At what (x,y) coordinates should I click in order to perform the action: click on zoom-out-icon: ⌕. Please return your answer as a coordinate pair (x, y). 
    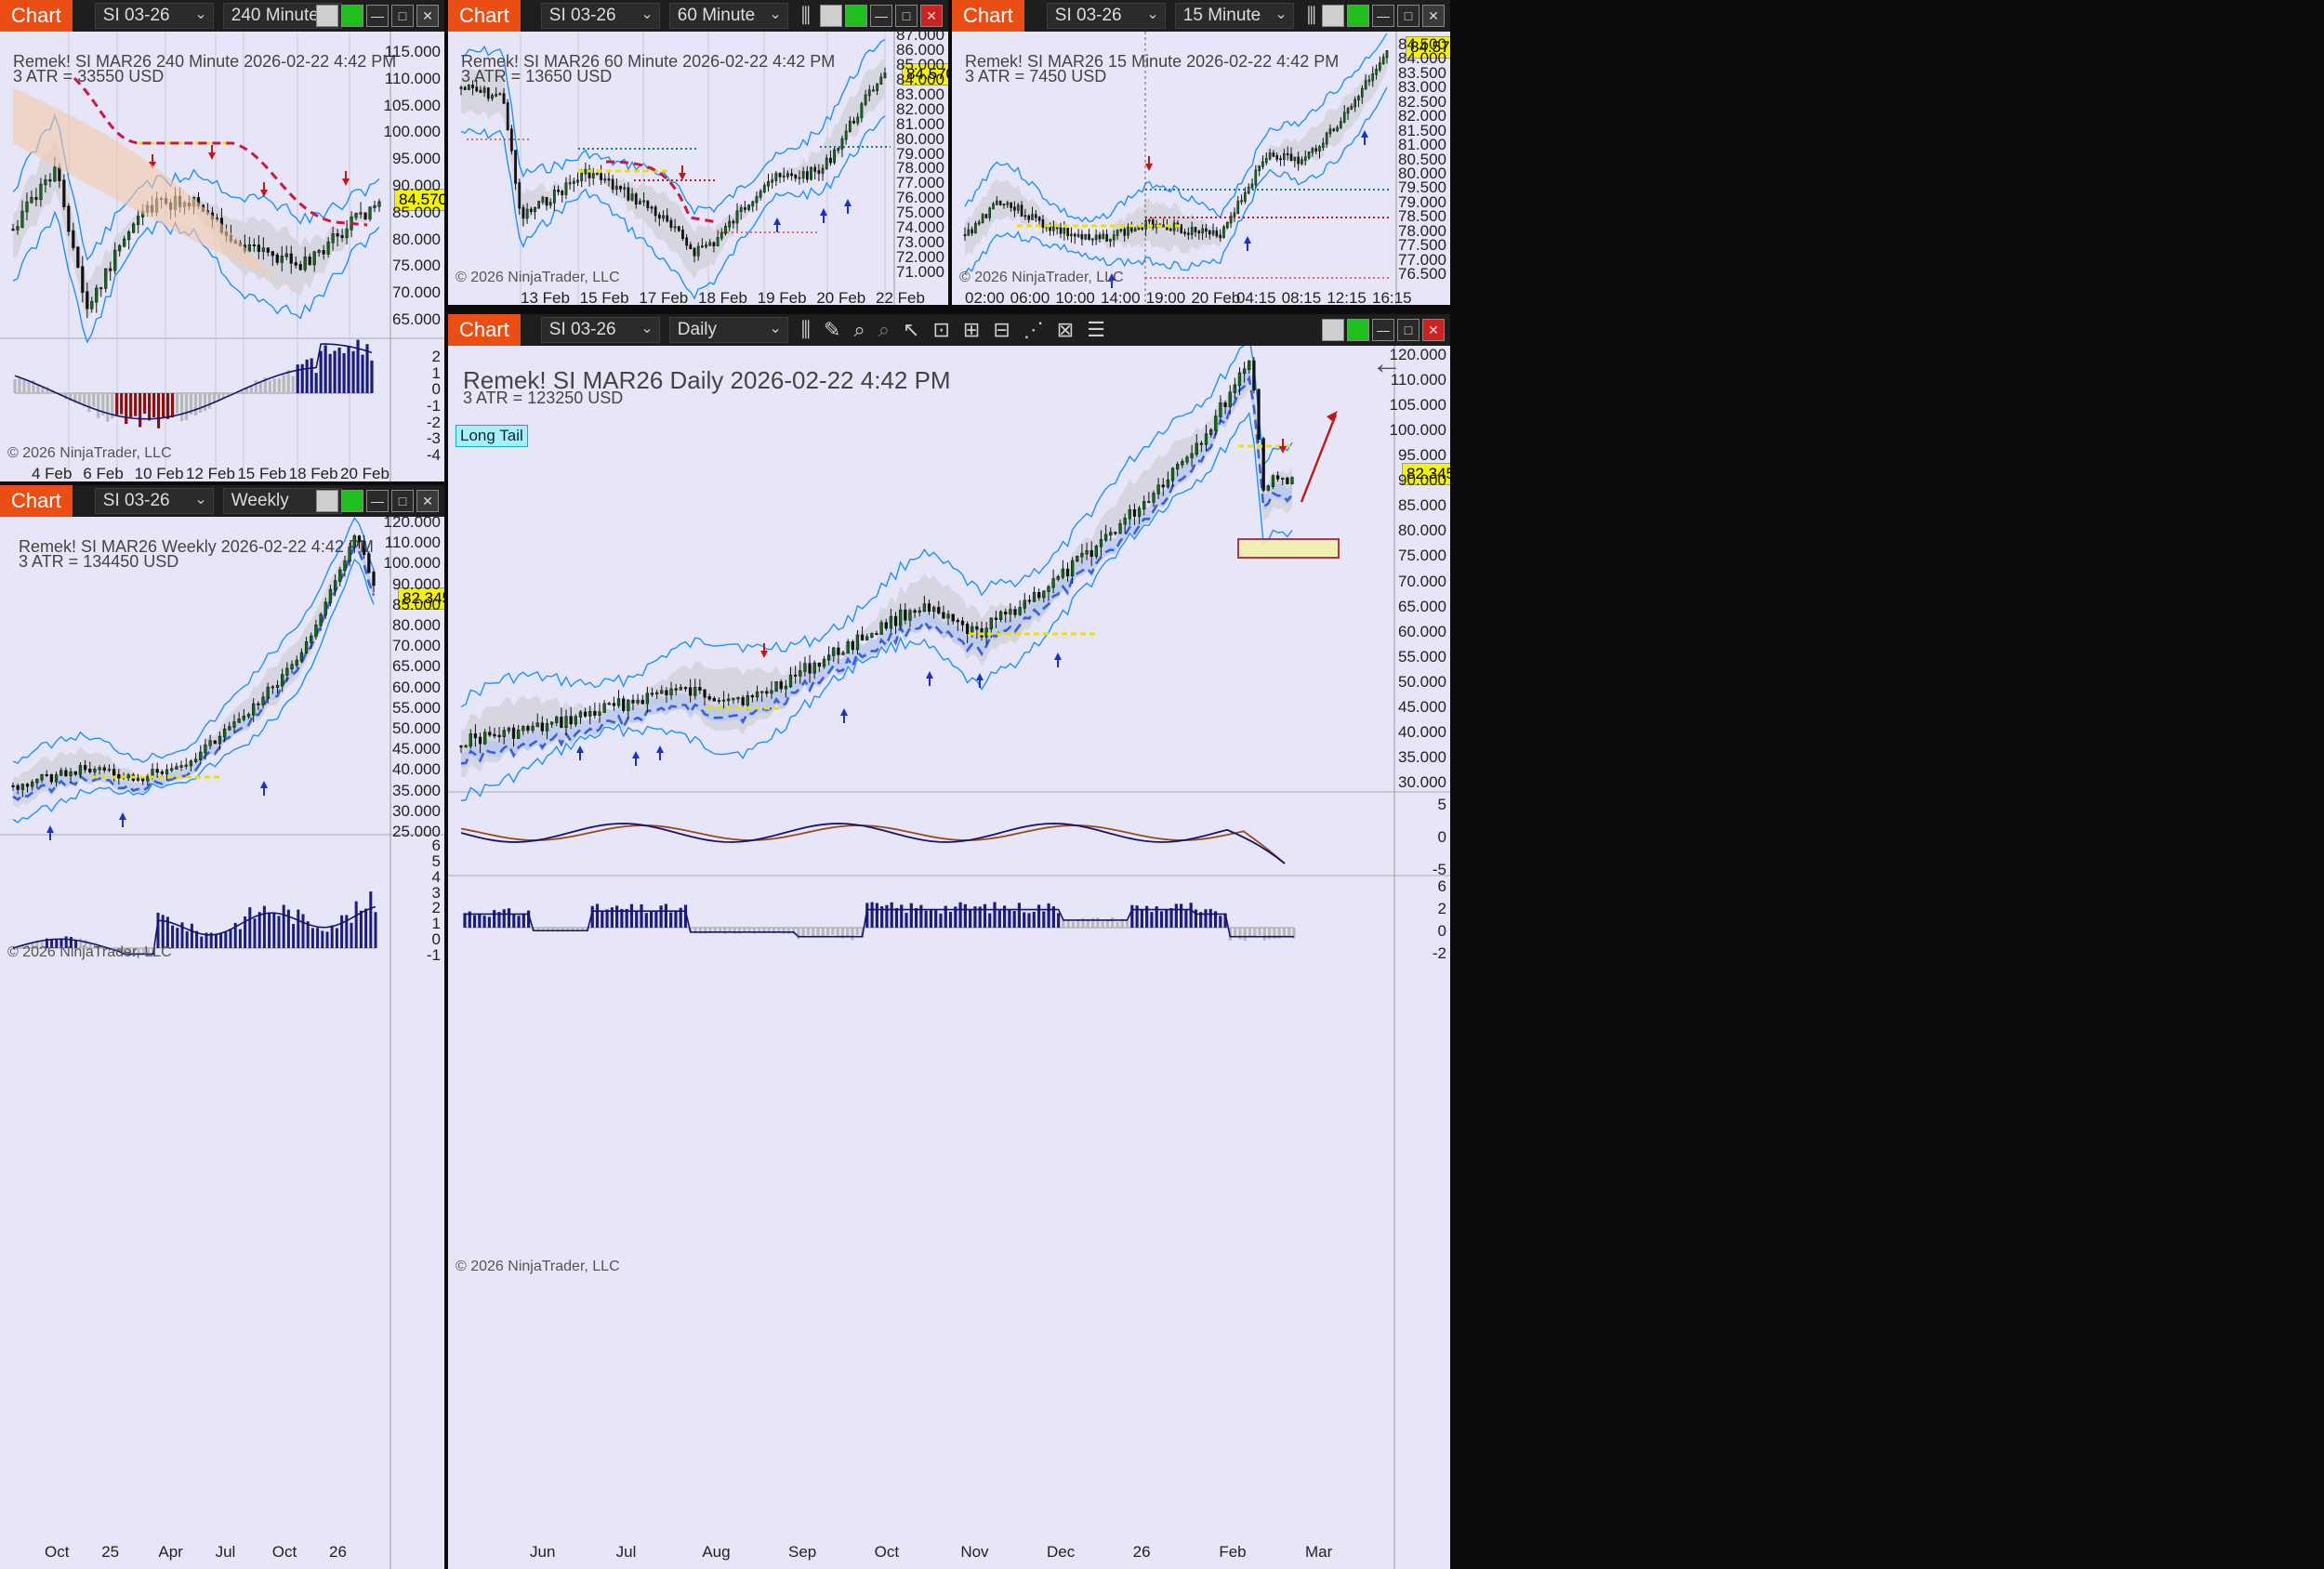
    Looking at the image, I should click on (884, 329).